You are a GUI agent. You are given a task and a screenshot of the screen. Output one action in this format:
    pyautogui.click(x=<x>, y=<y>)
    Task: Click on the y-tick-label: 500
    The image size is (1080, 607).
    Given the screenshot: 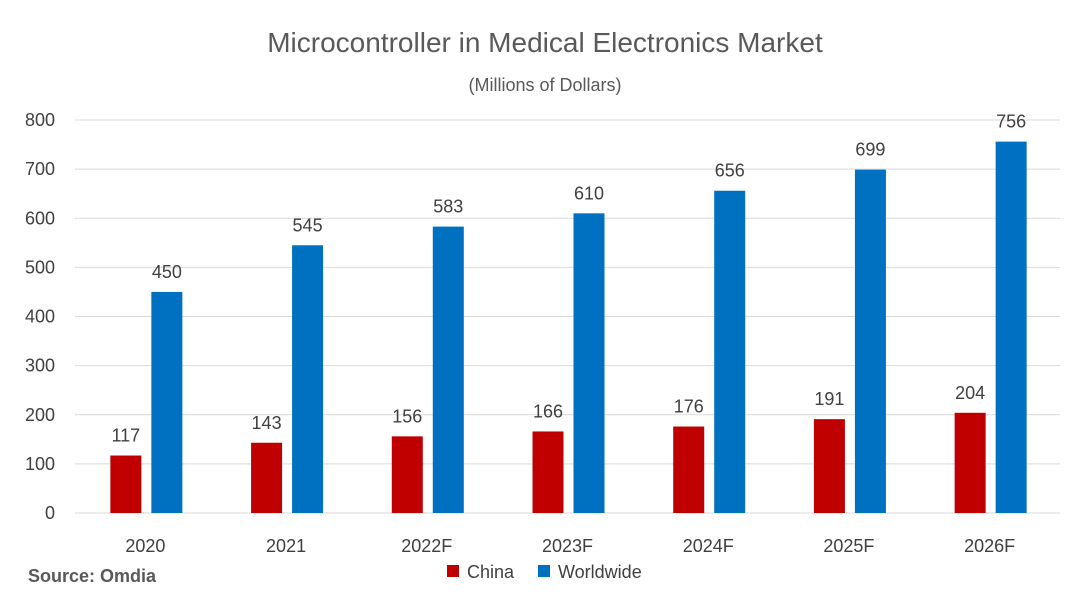 What is the action you would take?
    pyautogui.click(x=40, y=267)
    